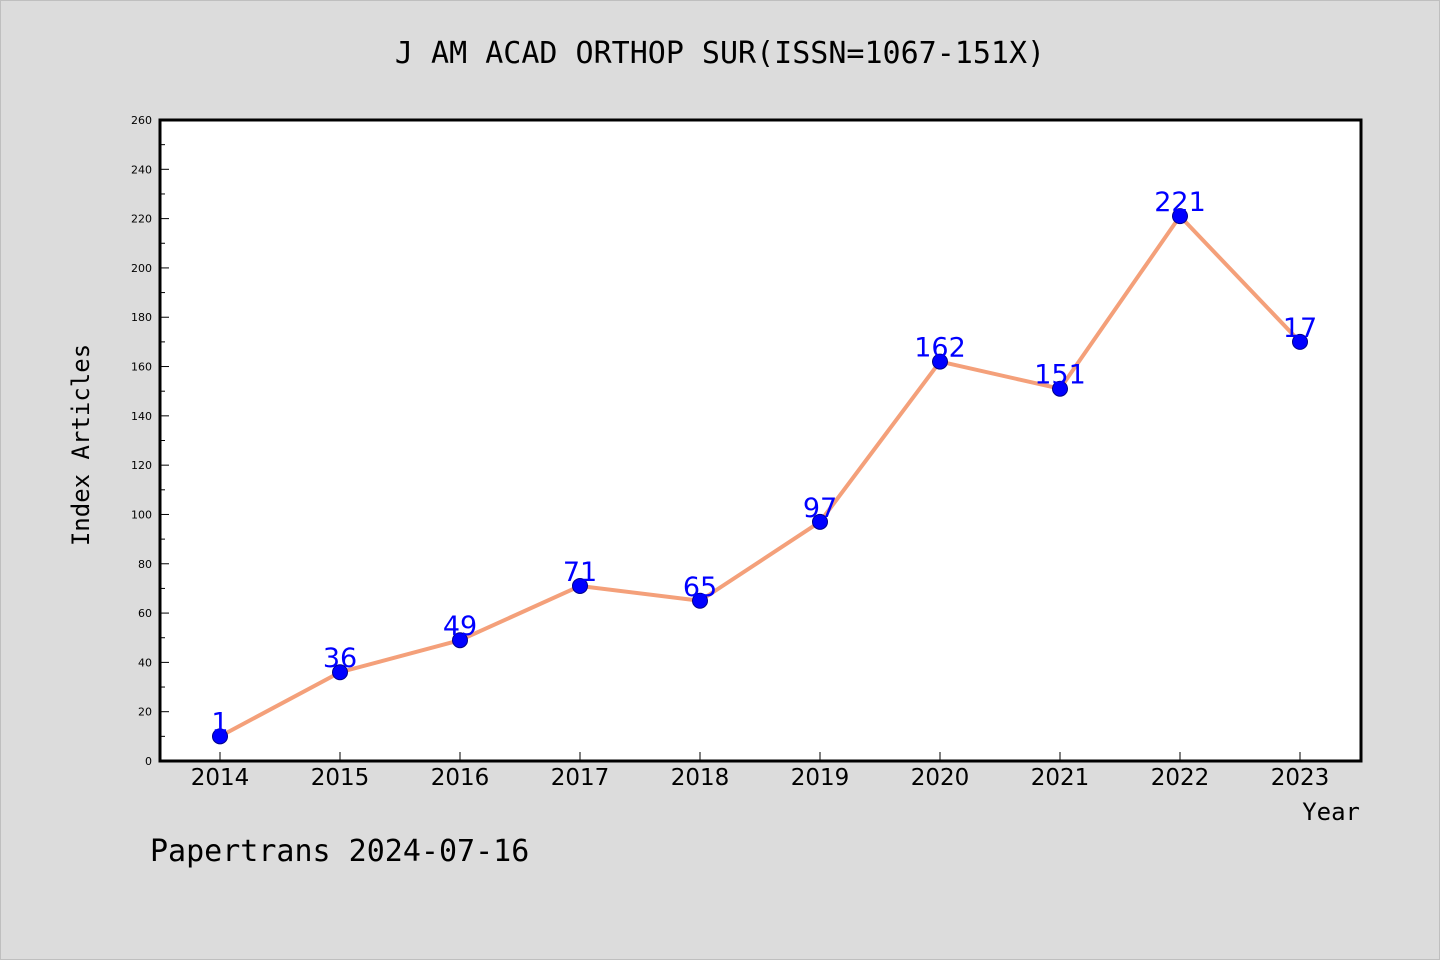  I want to click on y-tick-label: 240, so click(141, 169).